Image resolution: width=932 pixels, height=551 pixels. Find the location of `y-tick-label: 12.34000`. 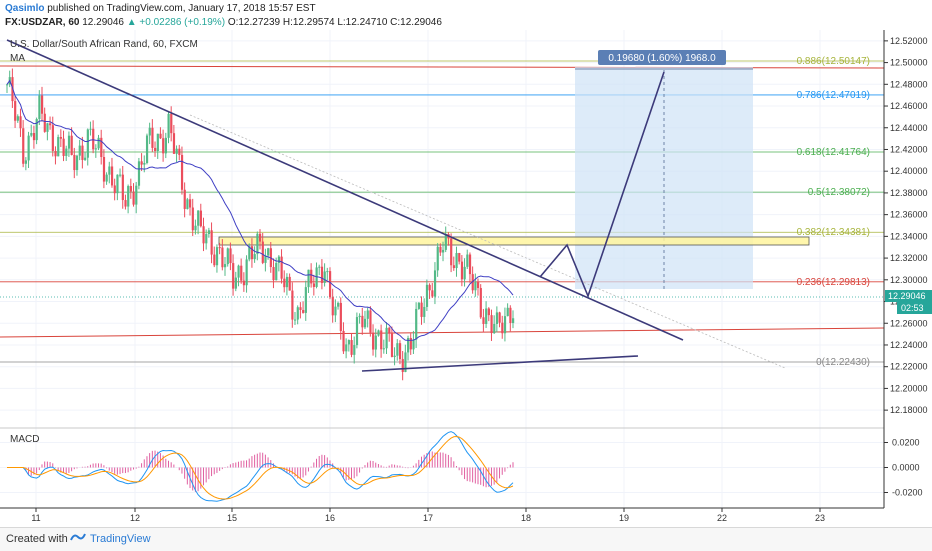

y-tick-label: 12.34000 is located at coordinates (909, 236).